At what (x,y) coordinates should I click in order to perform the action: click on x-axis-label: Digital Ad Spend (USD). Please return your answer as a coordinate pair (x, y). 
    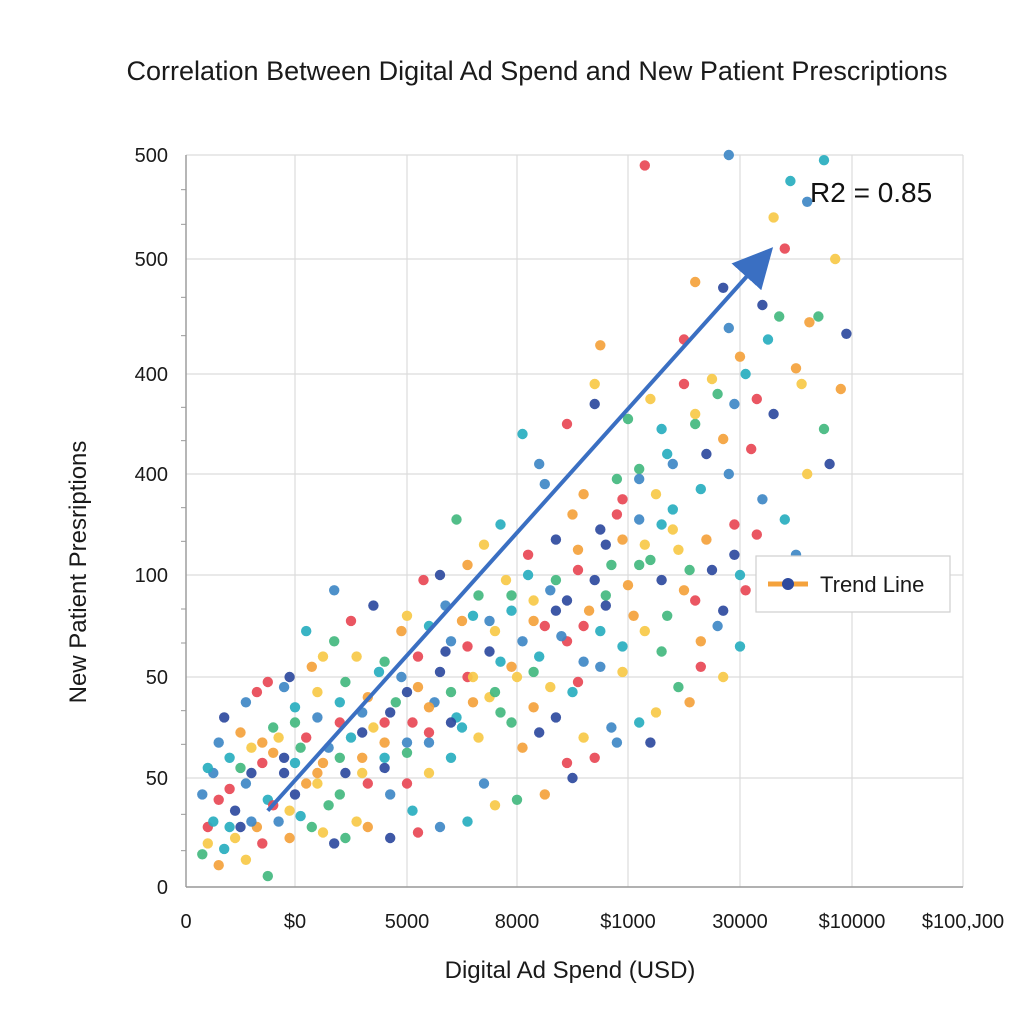
    Looking at the image, I should click on (570, 970).